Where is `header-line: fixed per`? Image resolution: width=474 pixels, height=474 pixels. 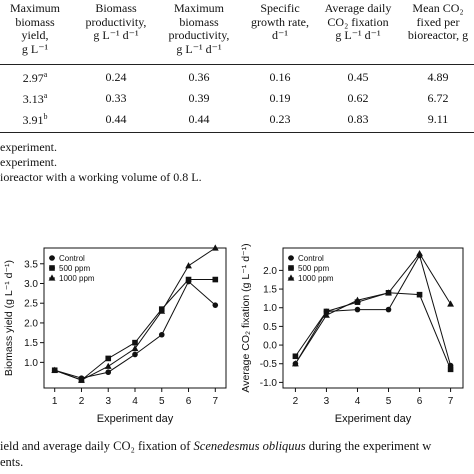 header-line: fixed per is located at coordinates (438, 21).